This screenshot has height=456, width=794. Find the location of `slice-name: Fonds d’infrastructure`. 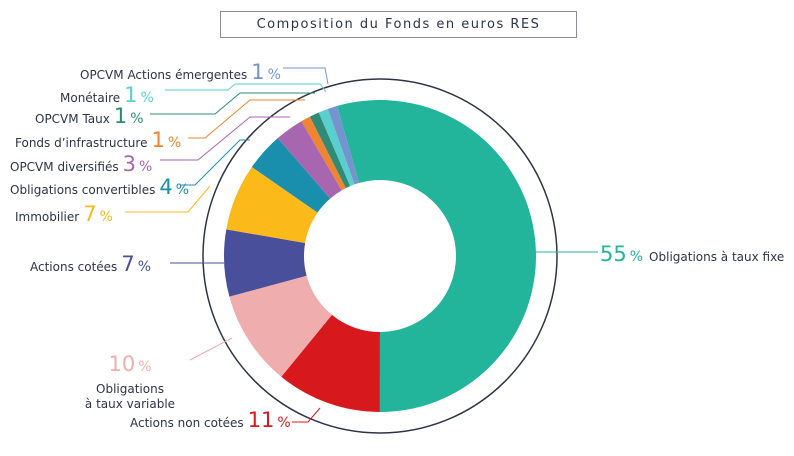

slice-name: Fonds d’infrastructure is located at coordinates (81, 143).